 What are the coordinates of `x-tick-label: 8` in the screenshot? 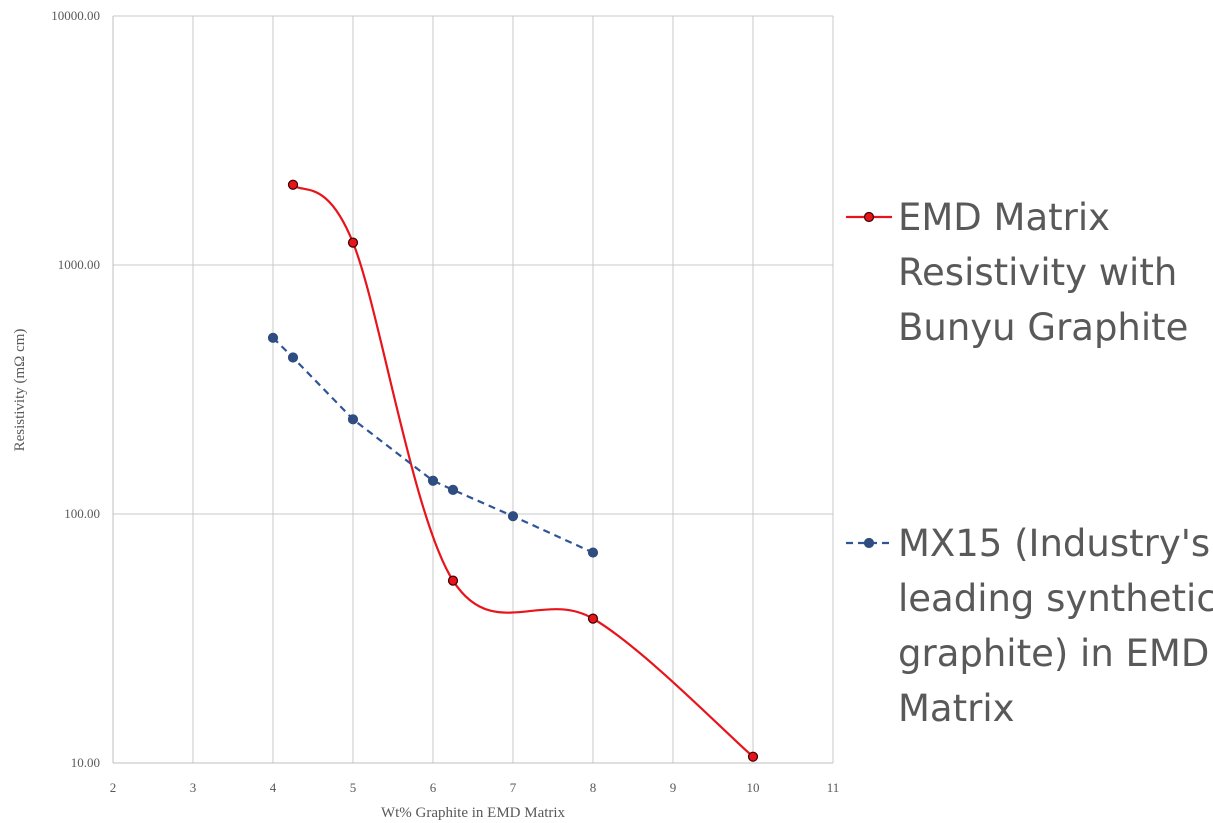 It's located at (593, 787).